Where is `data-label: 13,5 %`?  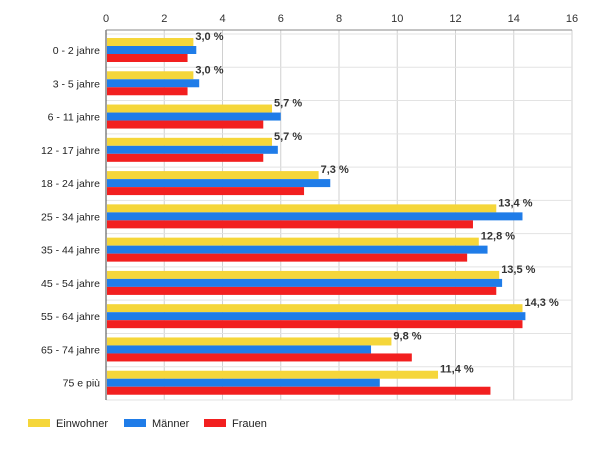
data-label: 13,5 % is located at coordinates (518, 270).